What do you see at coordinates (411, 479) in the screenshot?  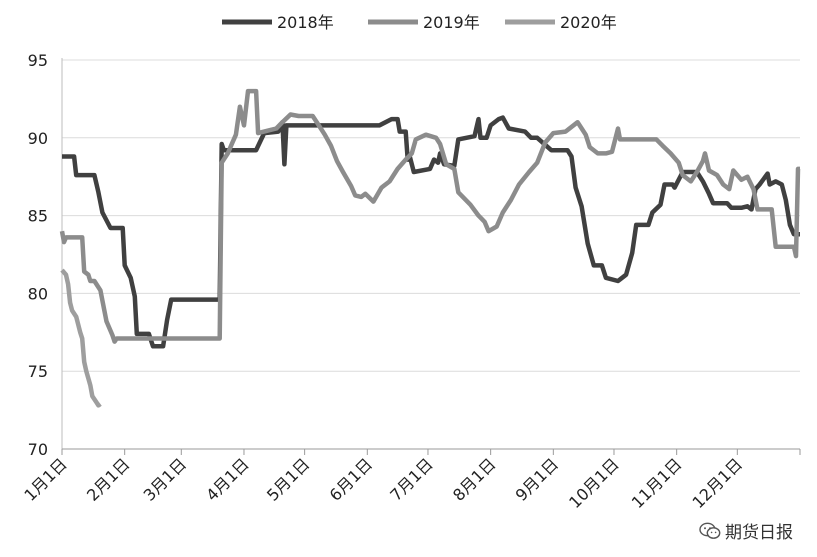 I see `x-tick-label: 7月1日` at bounding box center [411, 479].